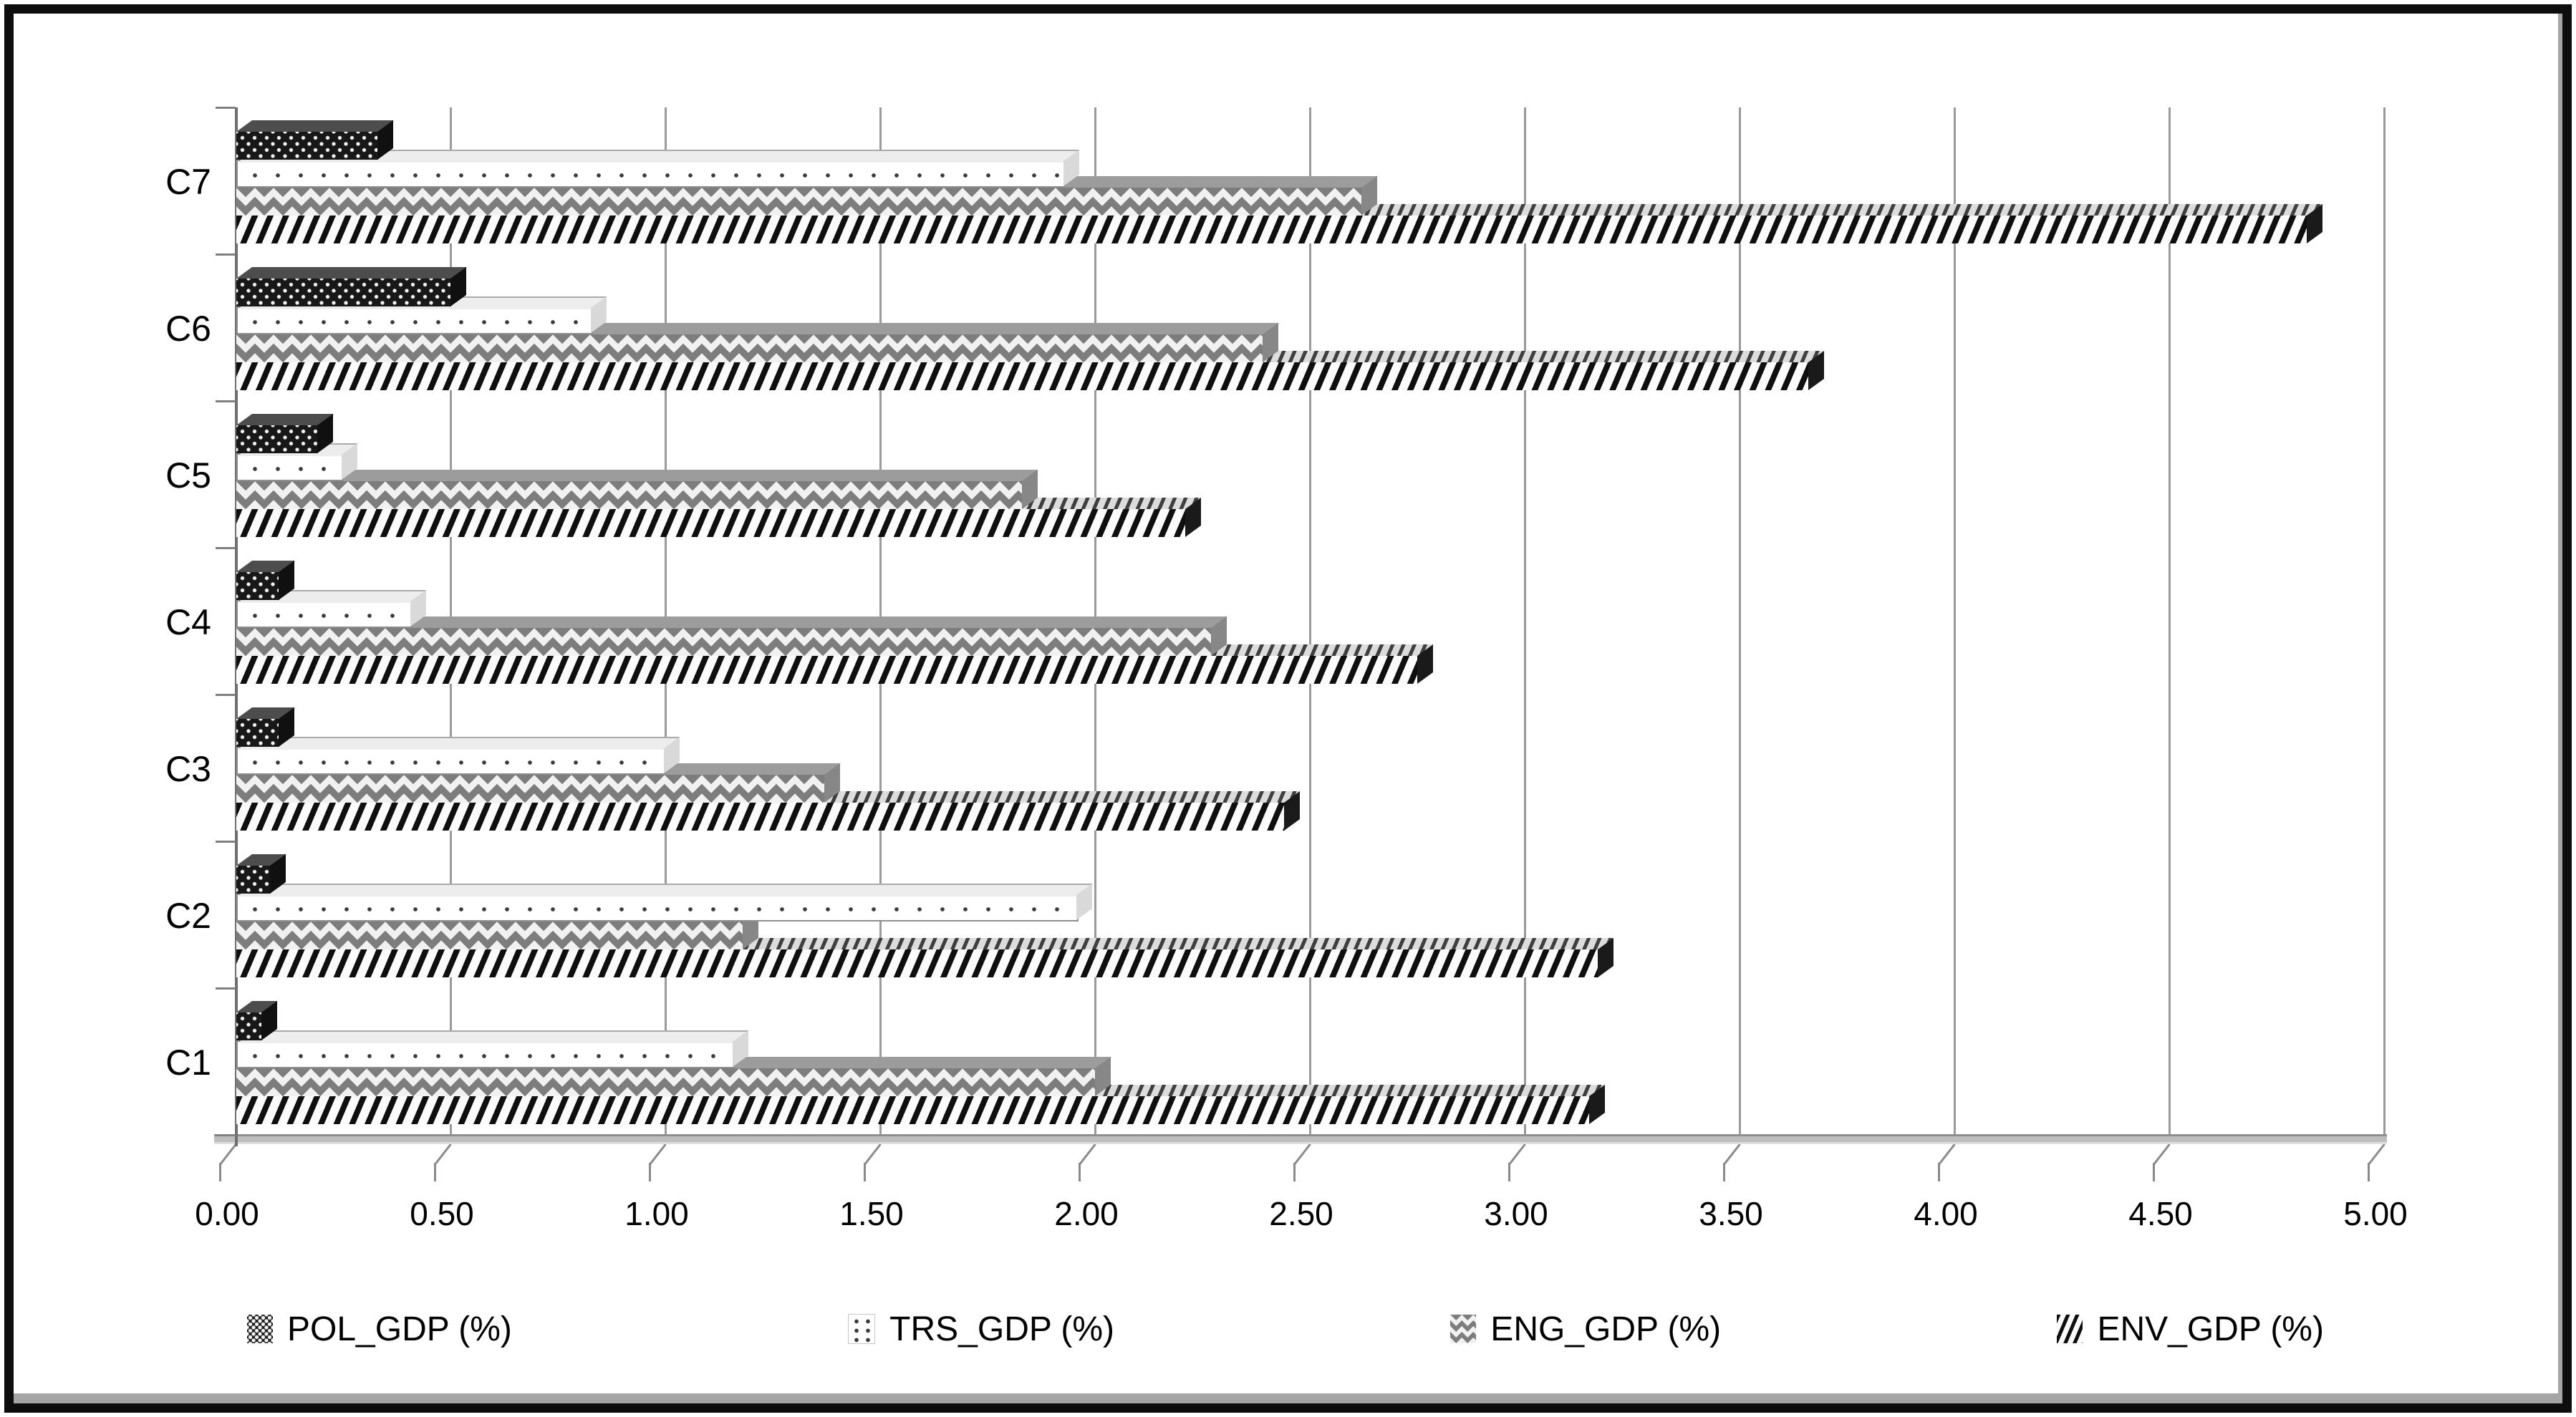  Describe the element at coordinates (530, 789) in the screenshot. I see `bar-eng-c3` at that location.